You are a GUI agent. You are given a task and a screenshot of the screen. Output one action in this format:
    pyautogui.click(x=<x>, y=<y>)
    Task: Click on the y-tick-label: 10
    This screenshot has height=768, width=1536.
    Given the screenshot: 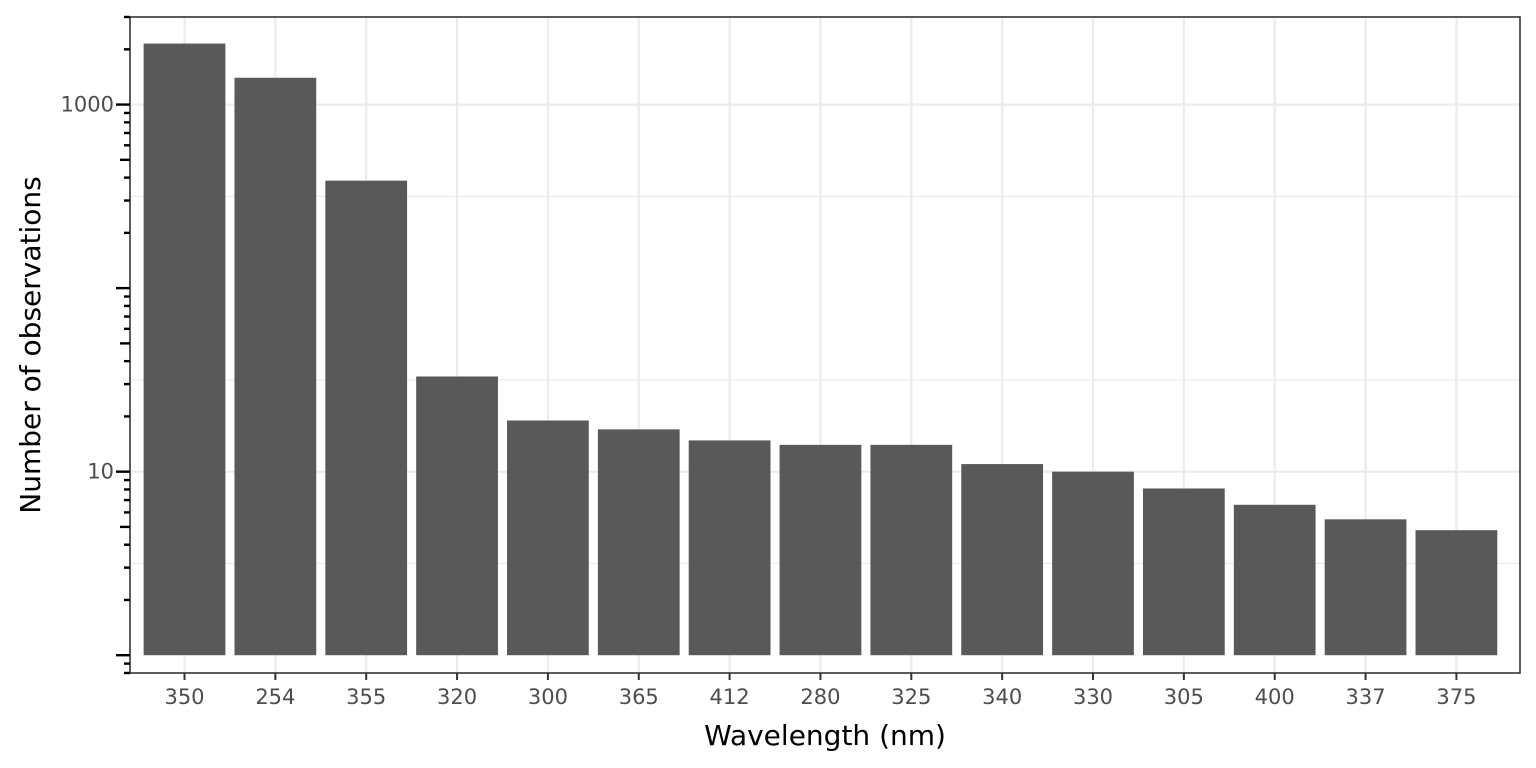 What is the action you would take?
    pyautogui.click(x=100, y=472)
    